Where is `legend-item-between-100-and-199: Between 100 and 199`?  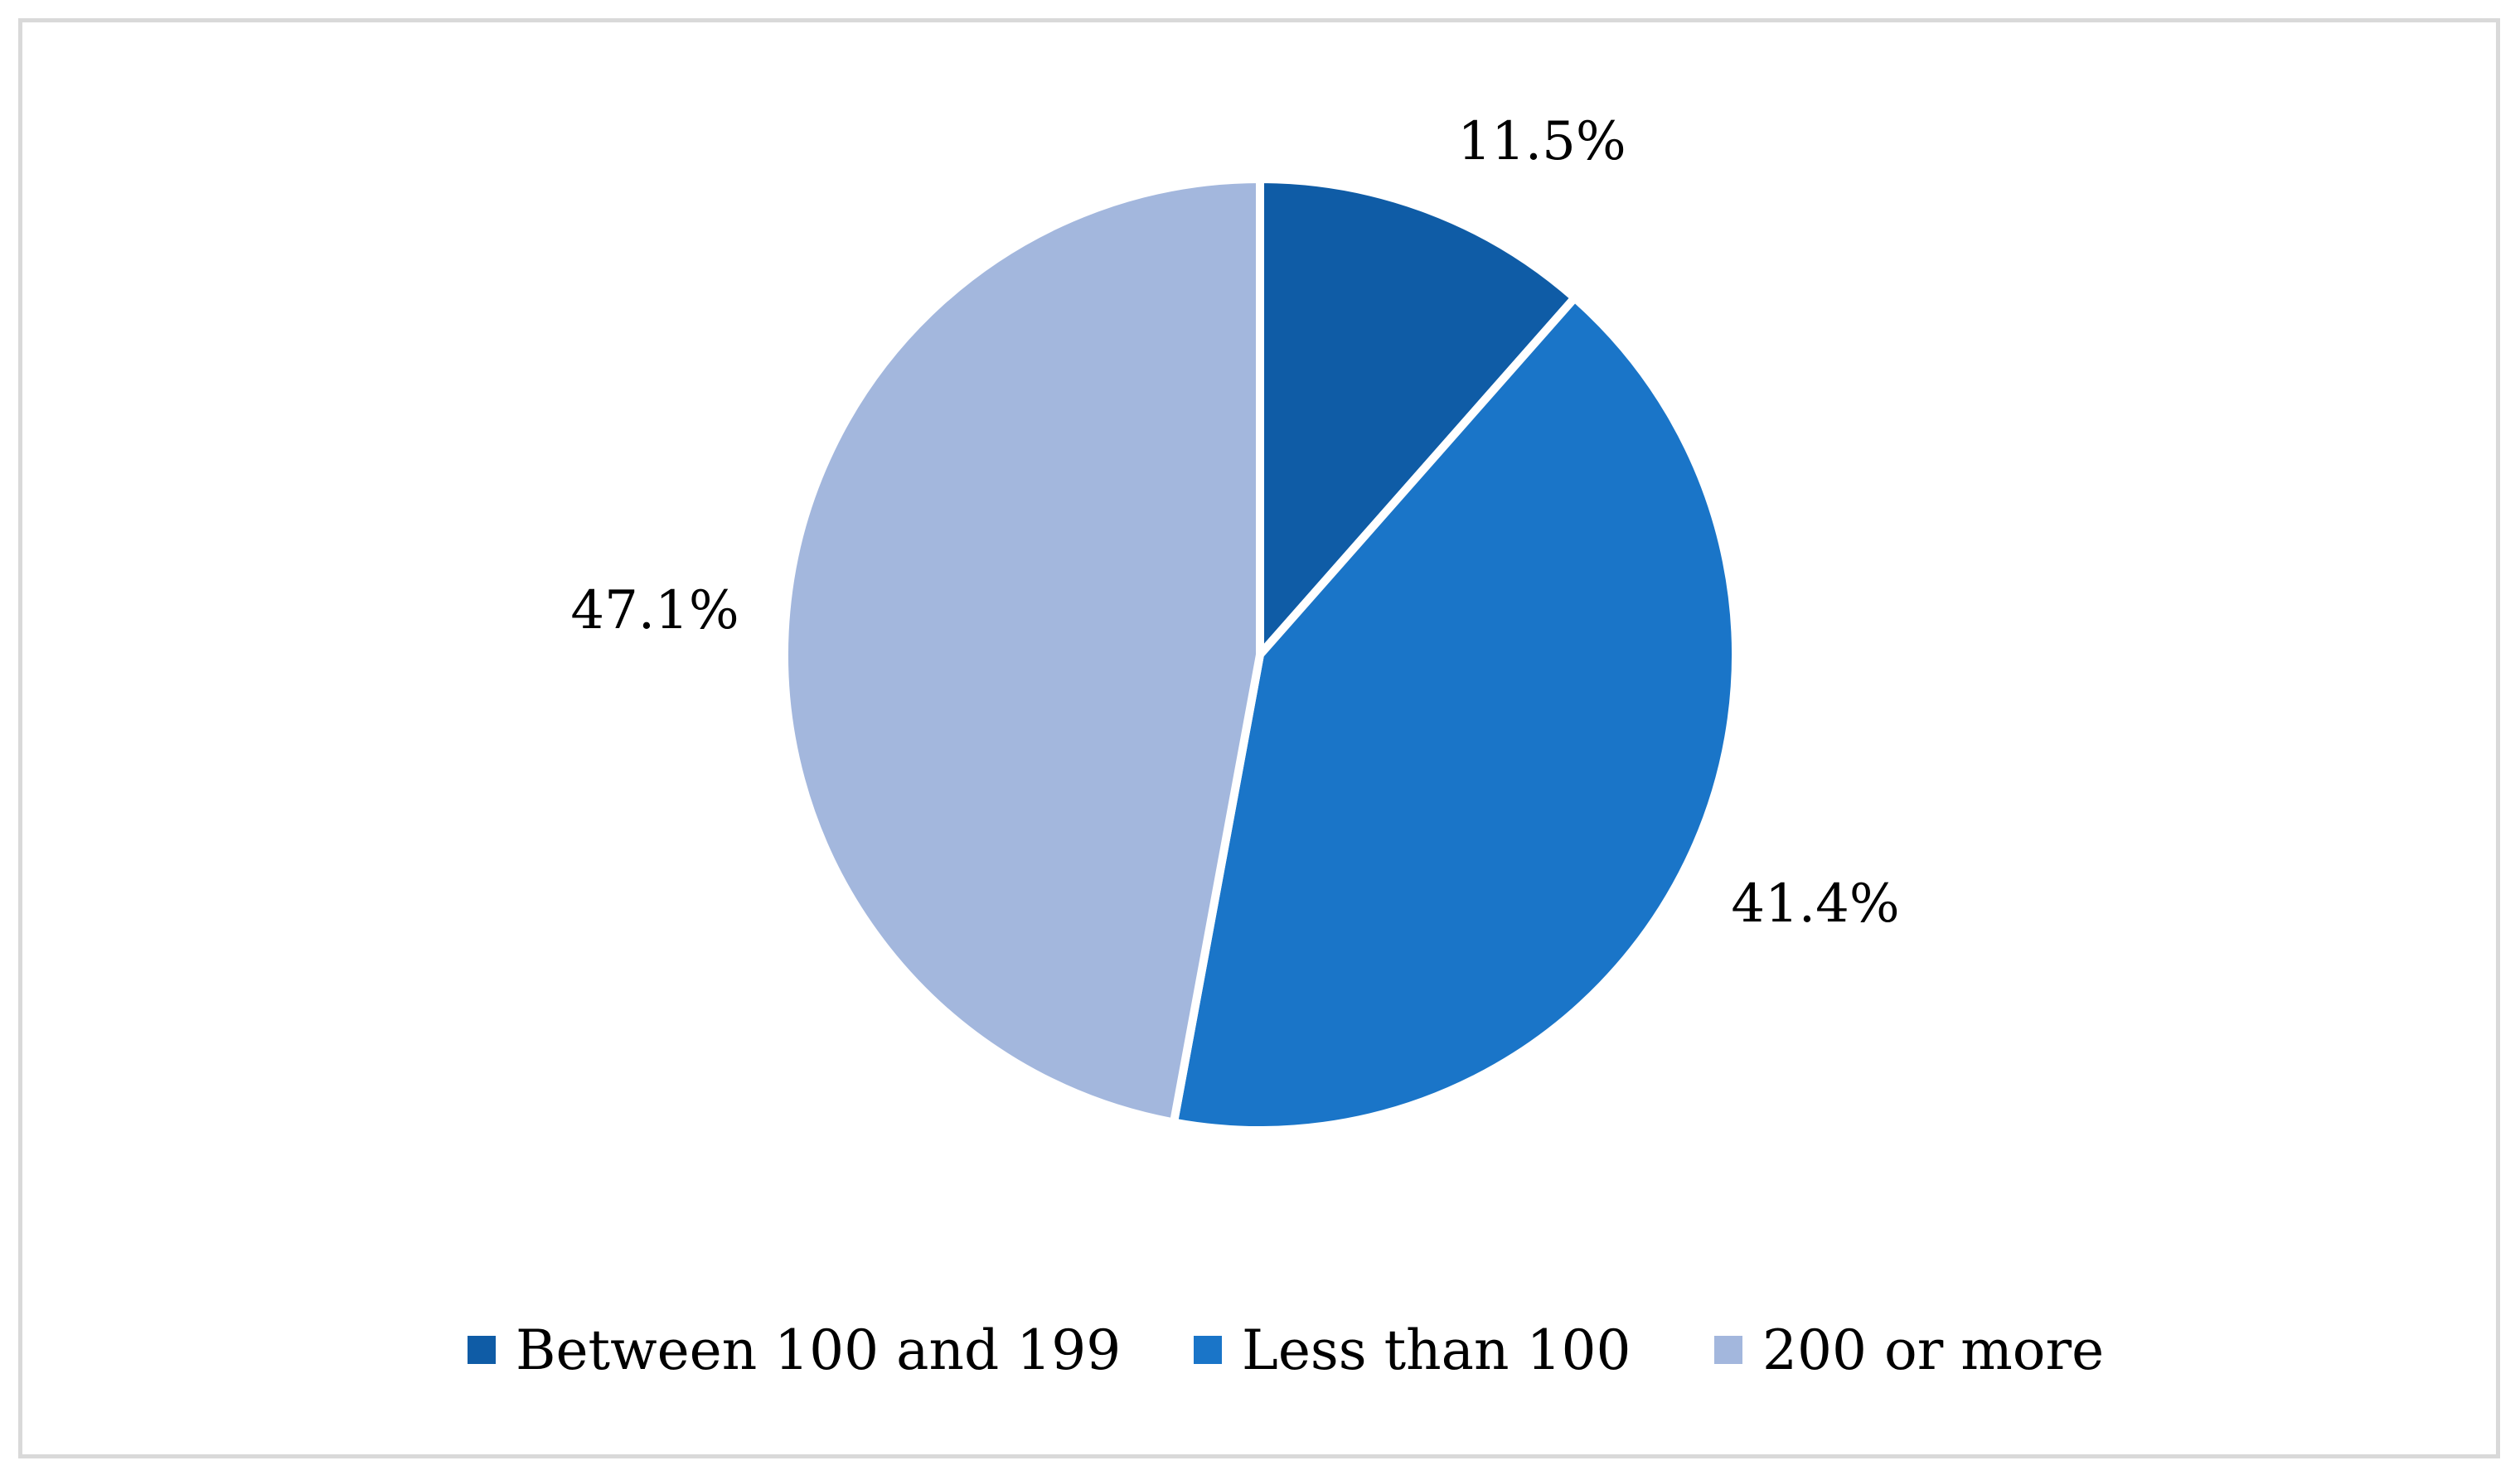
legend-item-between-100-and-199: Between 100 and 199 is located at coordinates (794, 1350).